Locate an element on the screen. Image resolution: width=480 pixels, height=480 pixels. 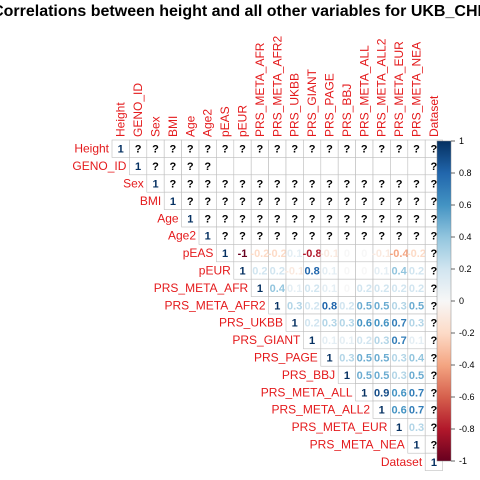
row-label: PRS_META_ALL2 is located at coordinates (321, 410).